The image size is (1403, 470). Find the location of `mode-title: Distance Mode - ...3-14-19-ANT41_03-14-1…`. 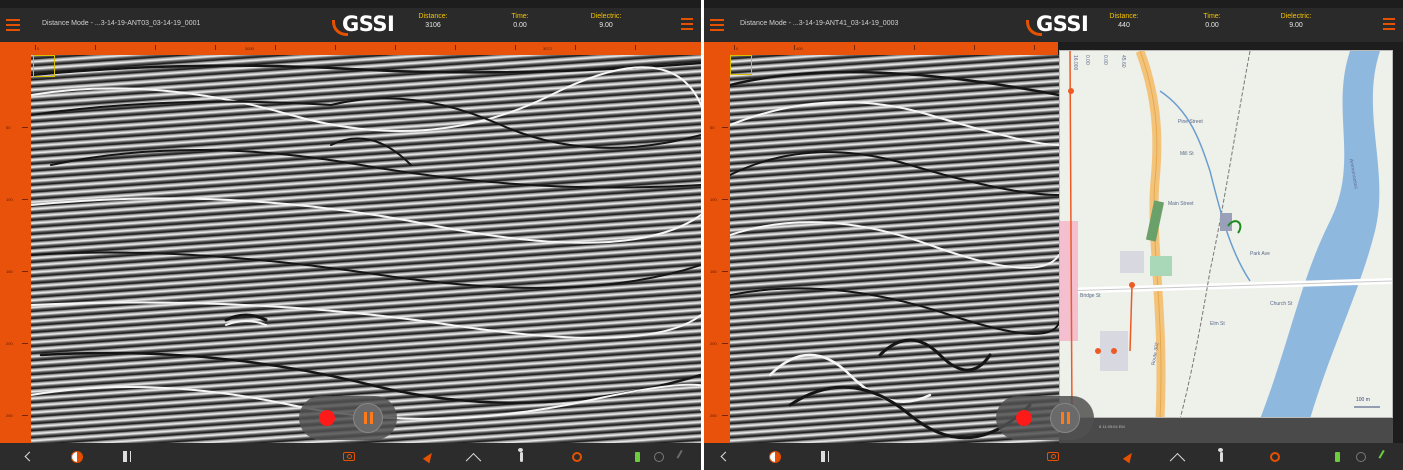

mode-title: Distance Mode - ...3-14-19-ANT41_03-14-1… is located at coordinates (819, 23).